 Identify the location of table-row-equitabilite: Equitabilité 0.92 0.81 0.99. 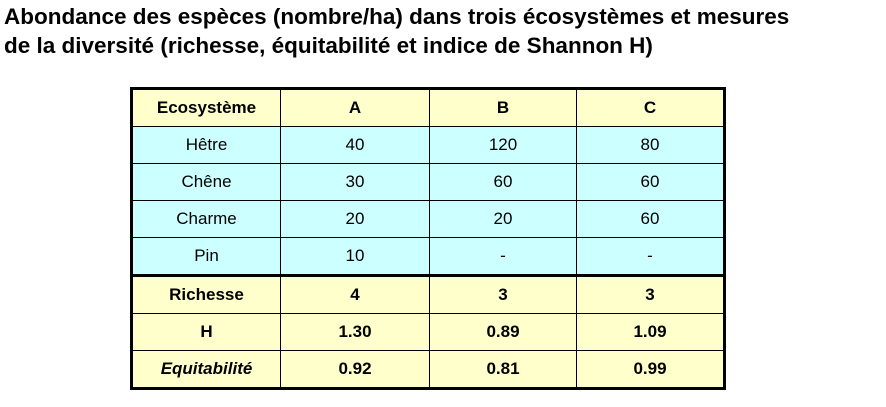
(428, 369).